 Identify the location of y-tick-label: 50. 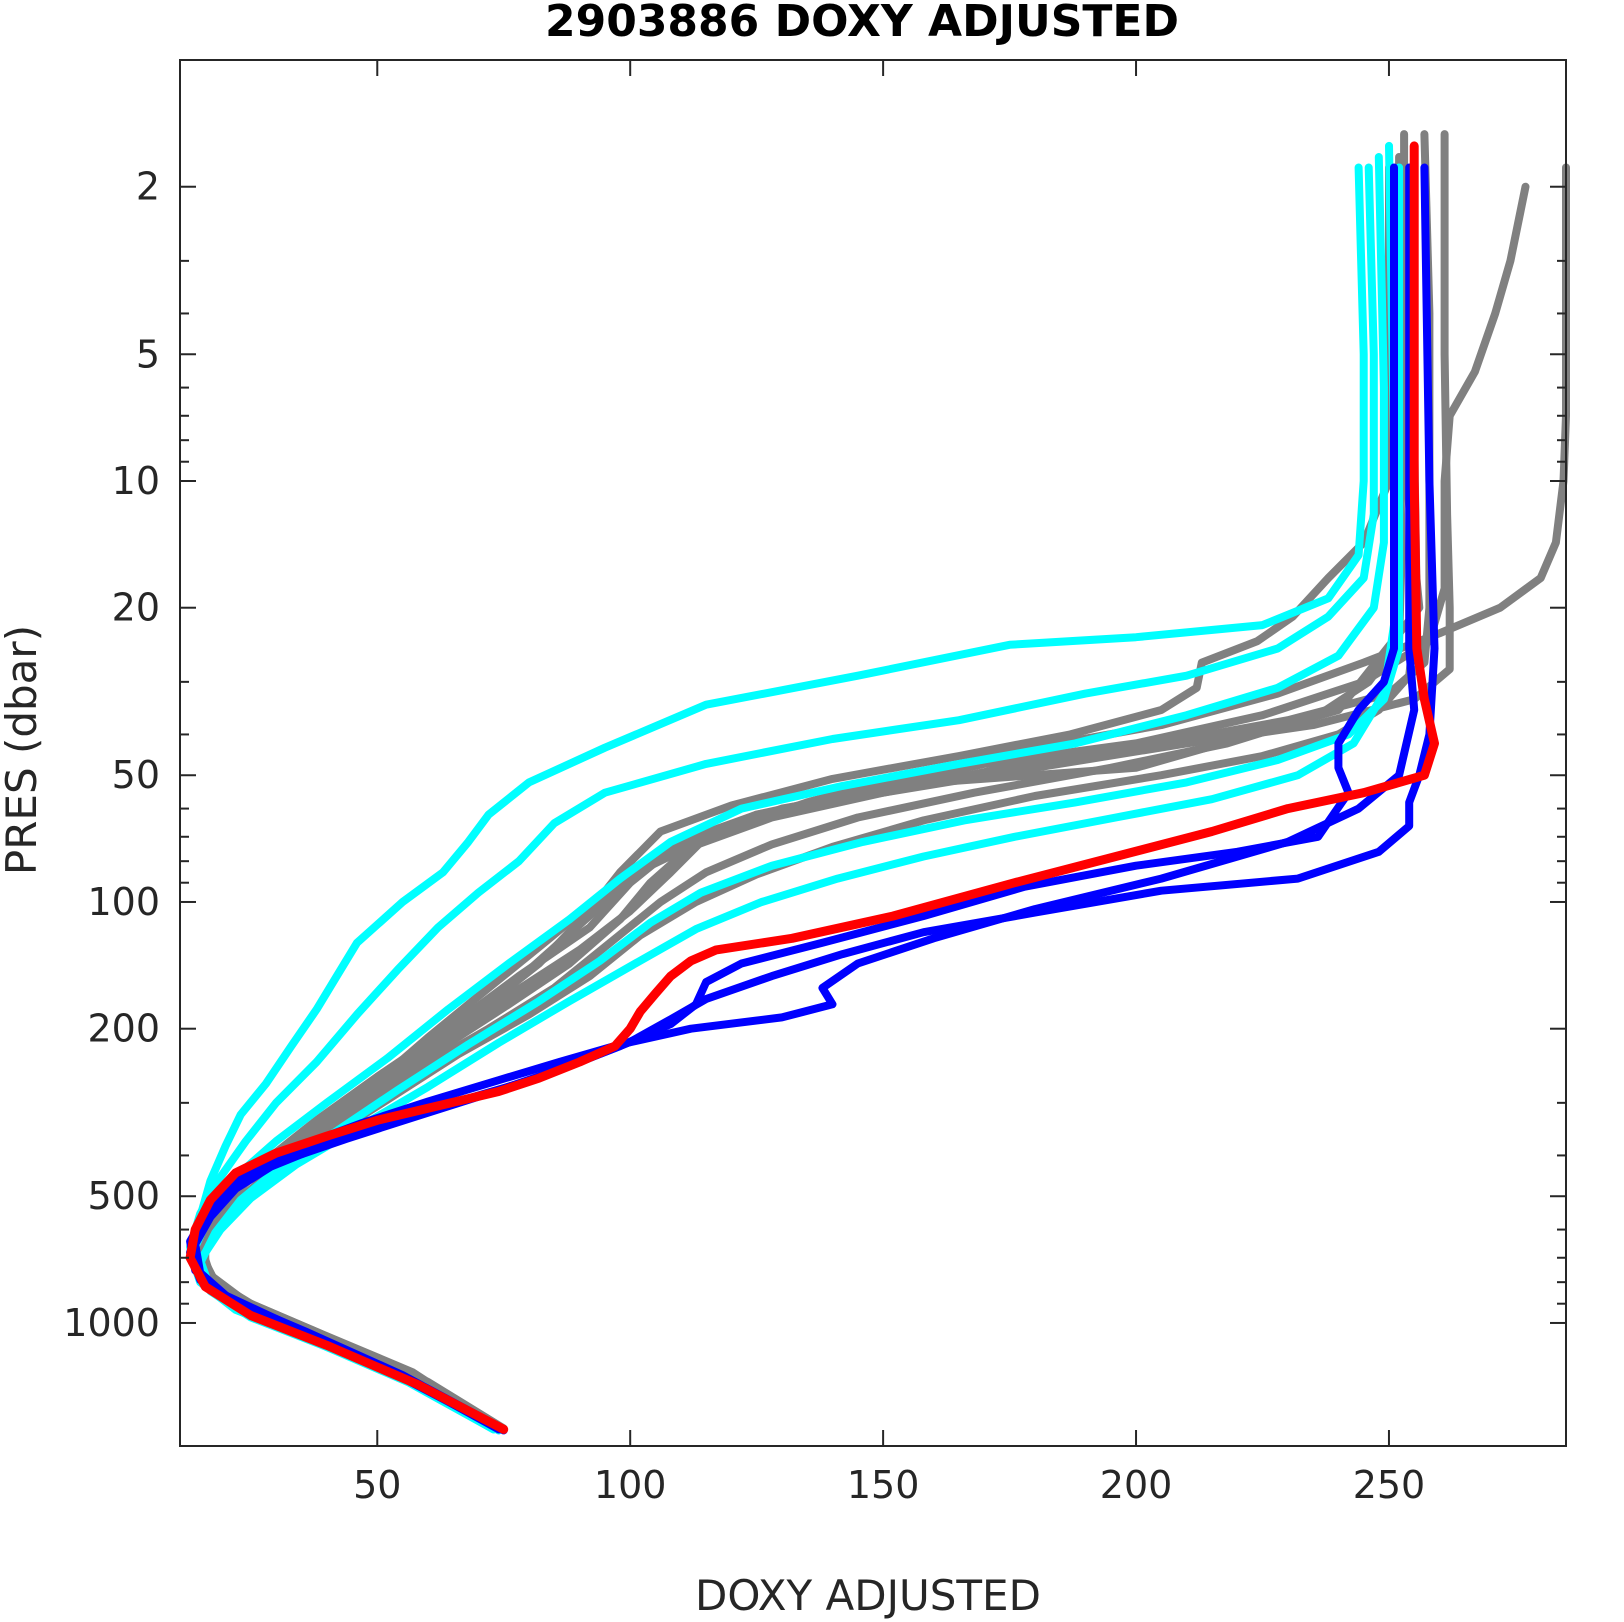
(136, 775).